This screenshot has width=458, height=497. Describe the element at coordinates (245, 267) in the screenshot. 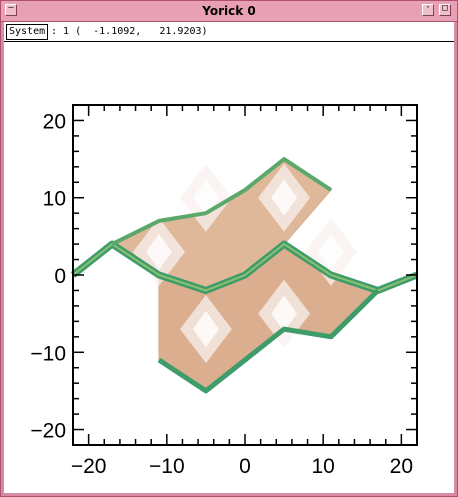

I see `surface-front-edge-highlight` at that location.